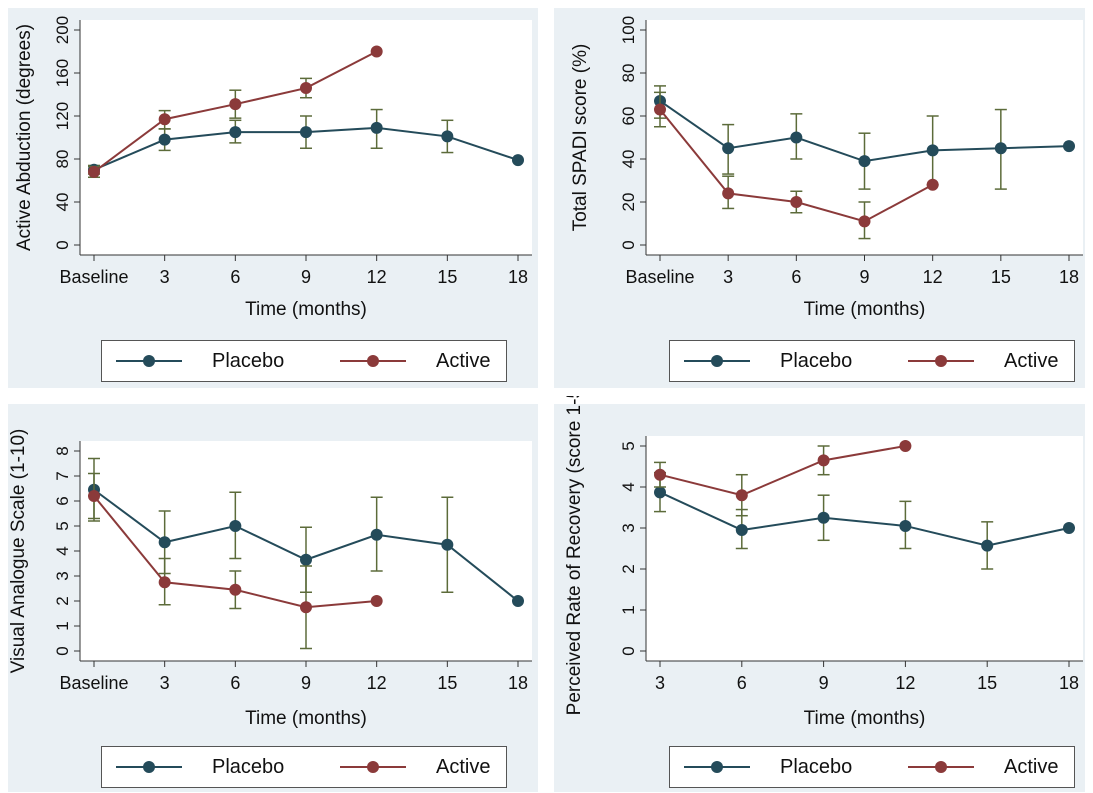 The image size is (1093, 793). I want to click on legend-vas: Placebo Active, so click(304, 767).